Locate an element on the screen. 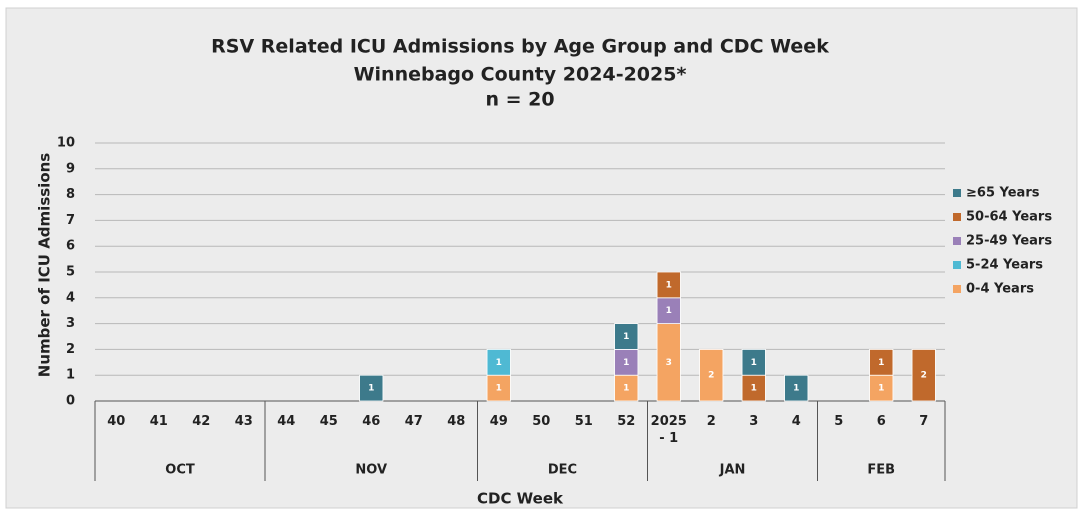 Image resolution: width=1083 pixels, height=513 pixels. y-tick-label: 1 is located at coordinates (70, 375).